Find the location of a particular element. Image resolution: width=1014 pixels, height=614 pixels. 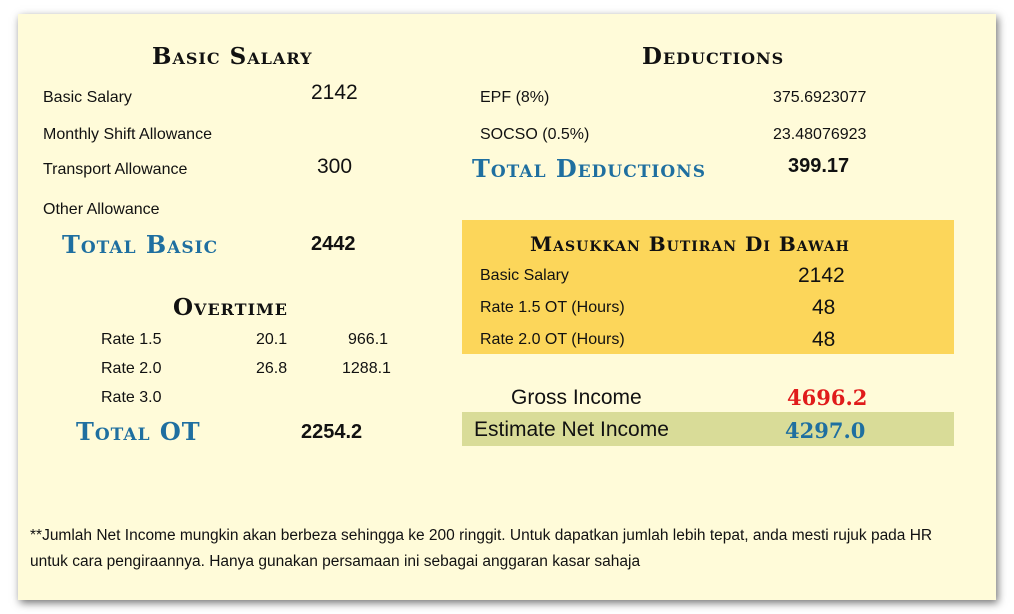

ot-rate-3-0-label: Rate 3.0 is located at coordinates (131, 397).